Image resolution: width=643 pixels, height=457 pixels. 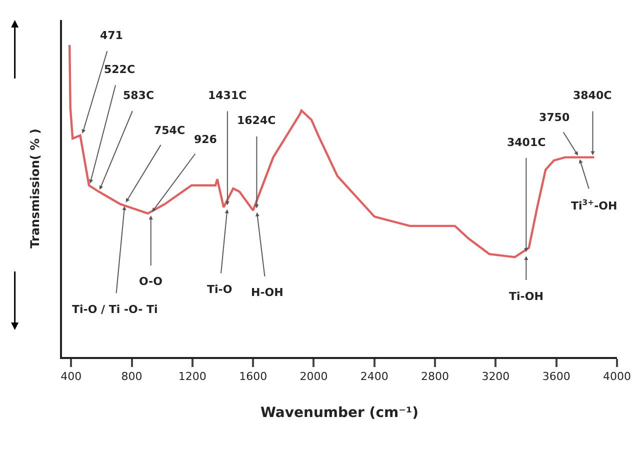 I want to click on x-tick-label: 4000, so click(x=617, y=377).